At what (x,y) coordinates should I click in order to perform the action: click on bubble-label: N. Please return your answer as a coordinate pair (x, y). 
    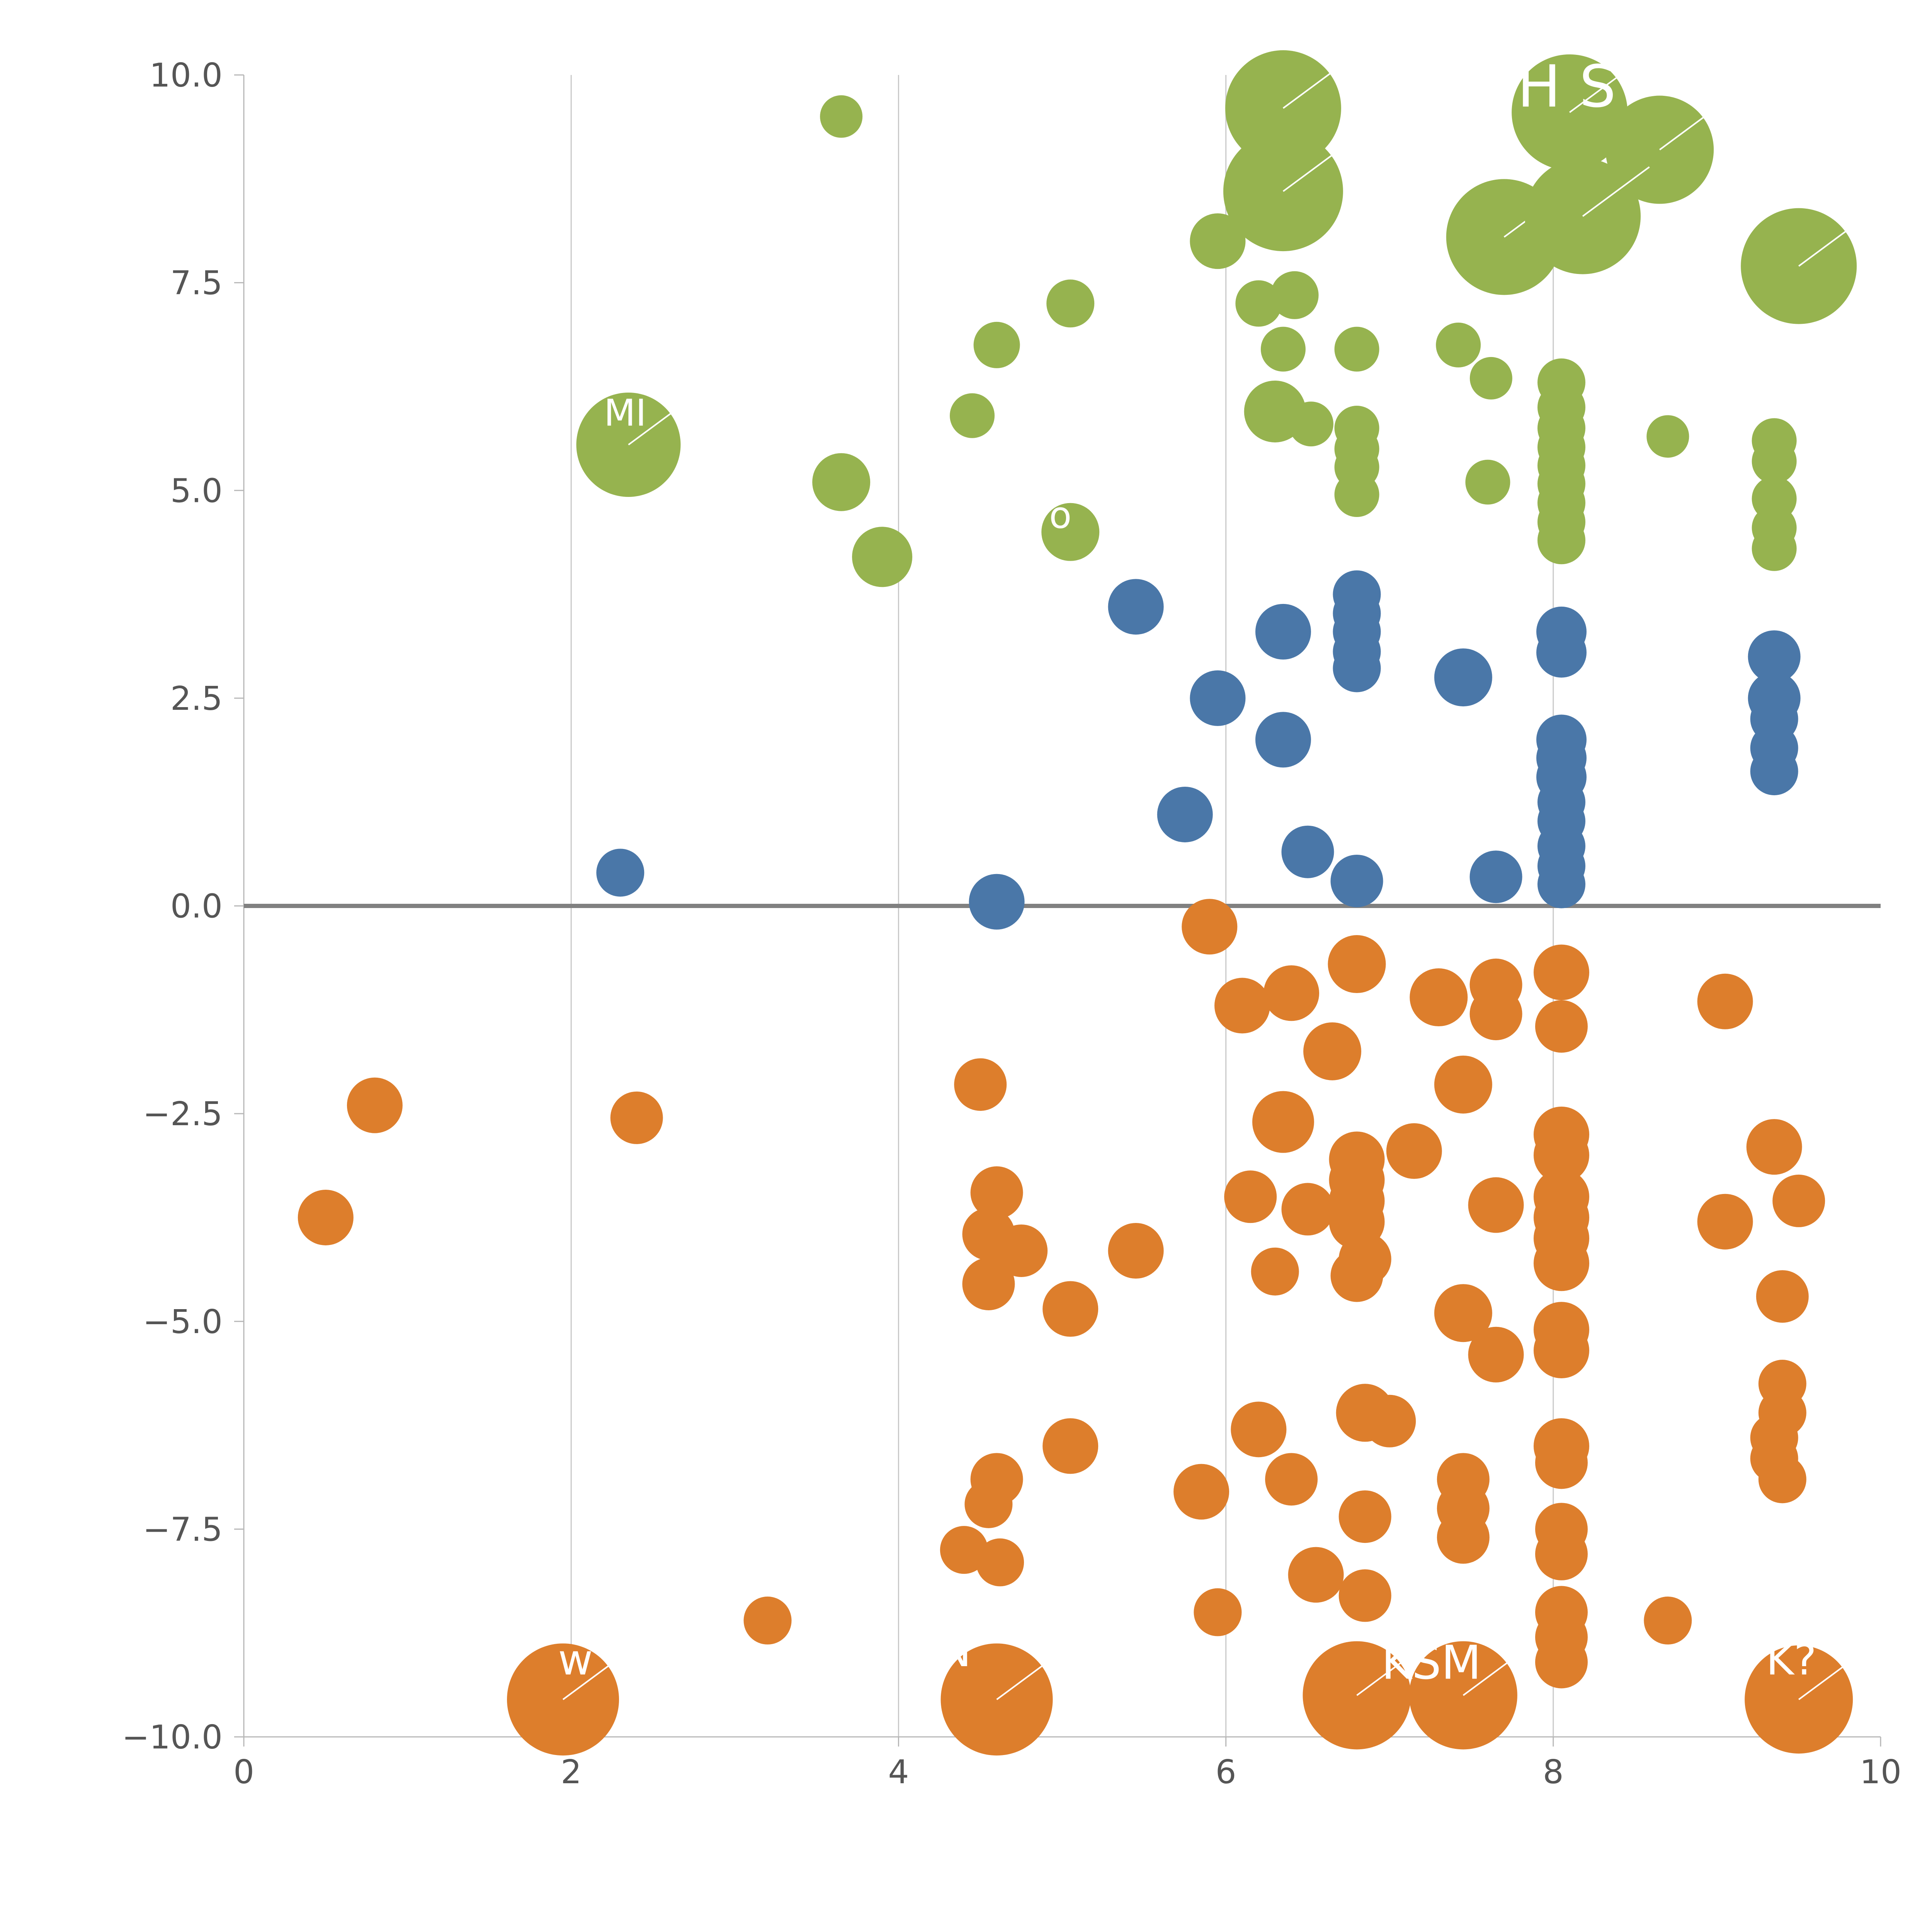
    Looking at the image, I should click on (955, 1652).